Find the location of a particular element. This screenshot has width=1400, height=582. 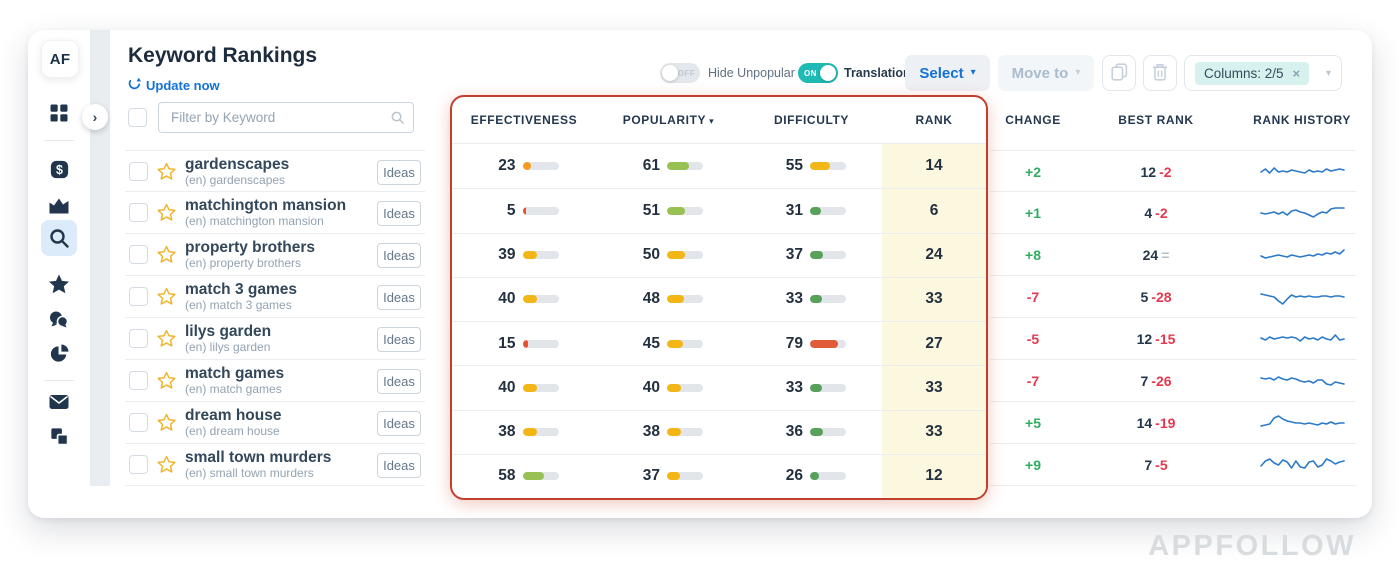

rank-cell: 6 is located at coordinates (934, 210).